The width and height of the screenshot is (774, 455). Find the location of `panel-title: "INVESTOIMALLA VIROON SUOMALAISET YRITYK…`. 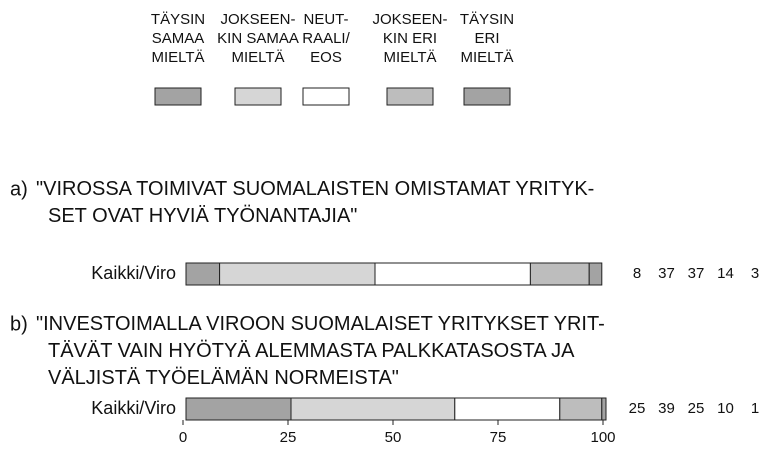

panel-title: "INVESTOIMALLA VIROON SUOMALAISET YRITYK… is located at coordinates (320, 351).